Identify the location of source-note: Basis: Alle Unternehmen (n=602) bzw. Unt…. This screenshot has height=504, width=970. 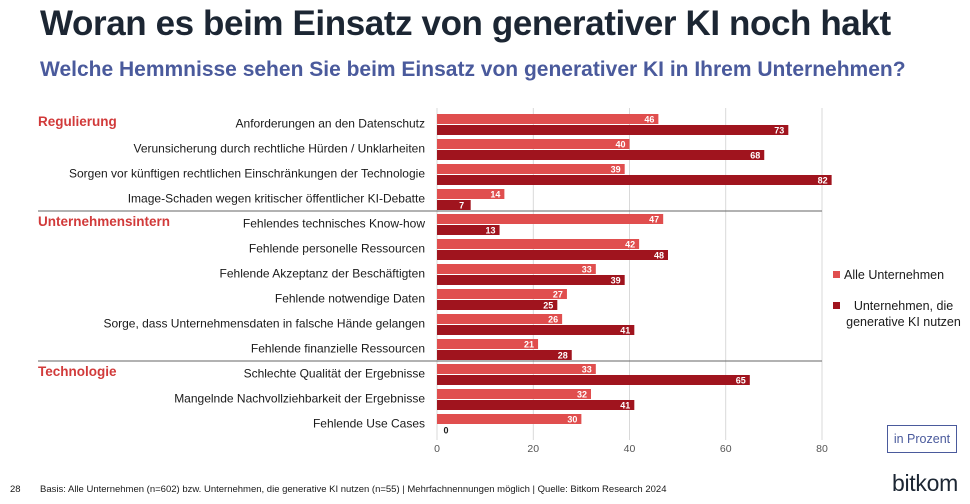
(353, 489).